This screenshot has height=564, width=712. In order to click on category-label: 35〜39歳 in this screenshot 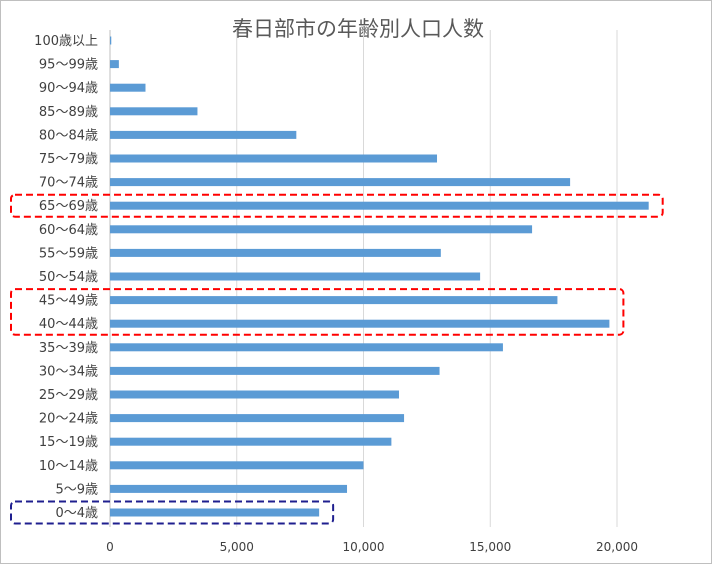, I will do `click(68, 348)`.